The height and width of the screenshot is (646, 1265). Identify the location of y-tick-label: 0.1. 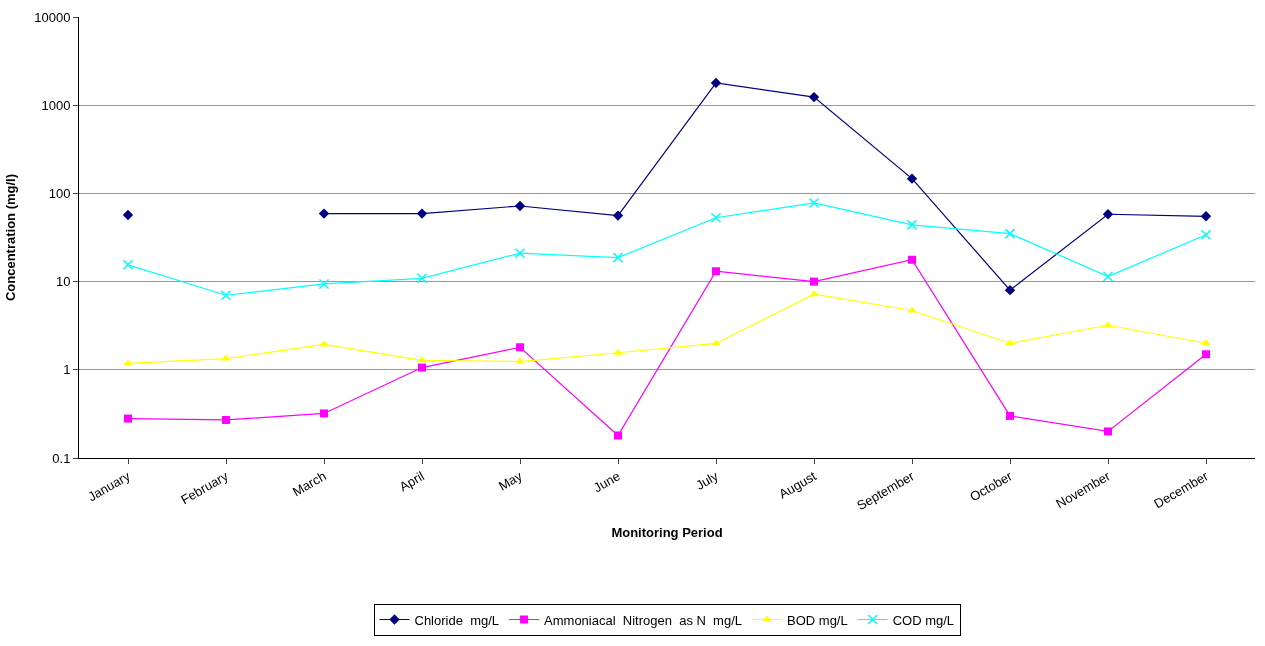
(61, 458).